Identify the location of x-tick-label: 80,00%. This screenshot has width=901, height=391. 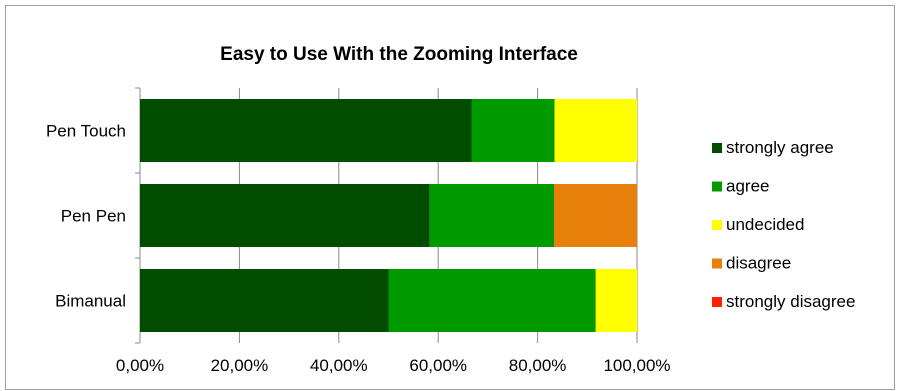
(538, 365).